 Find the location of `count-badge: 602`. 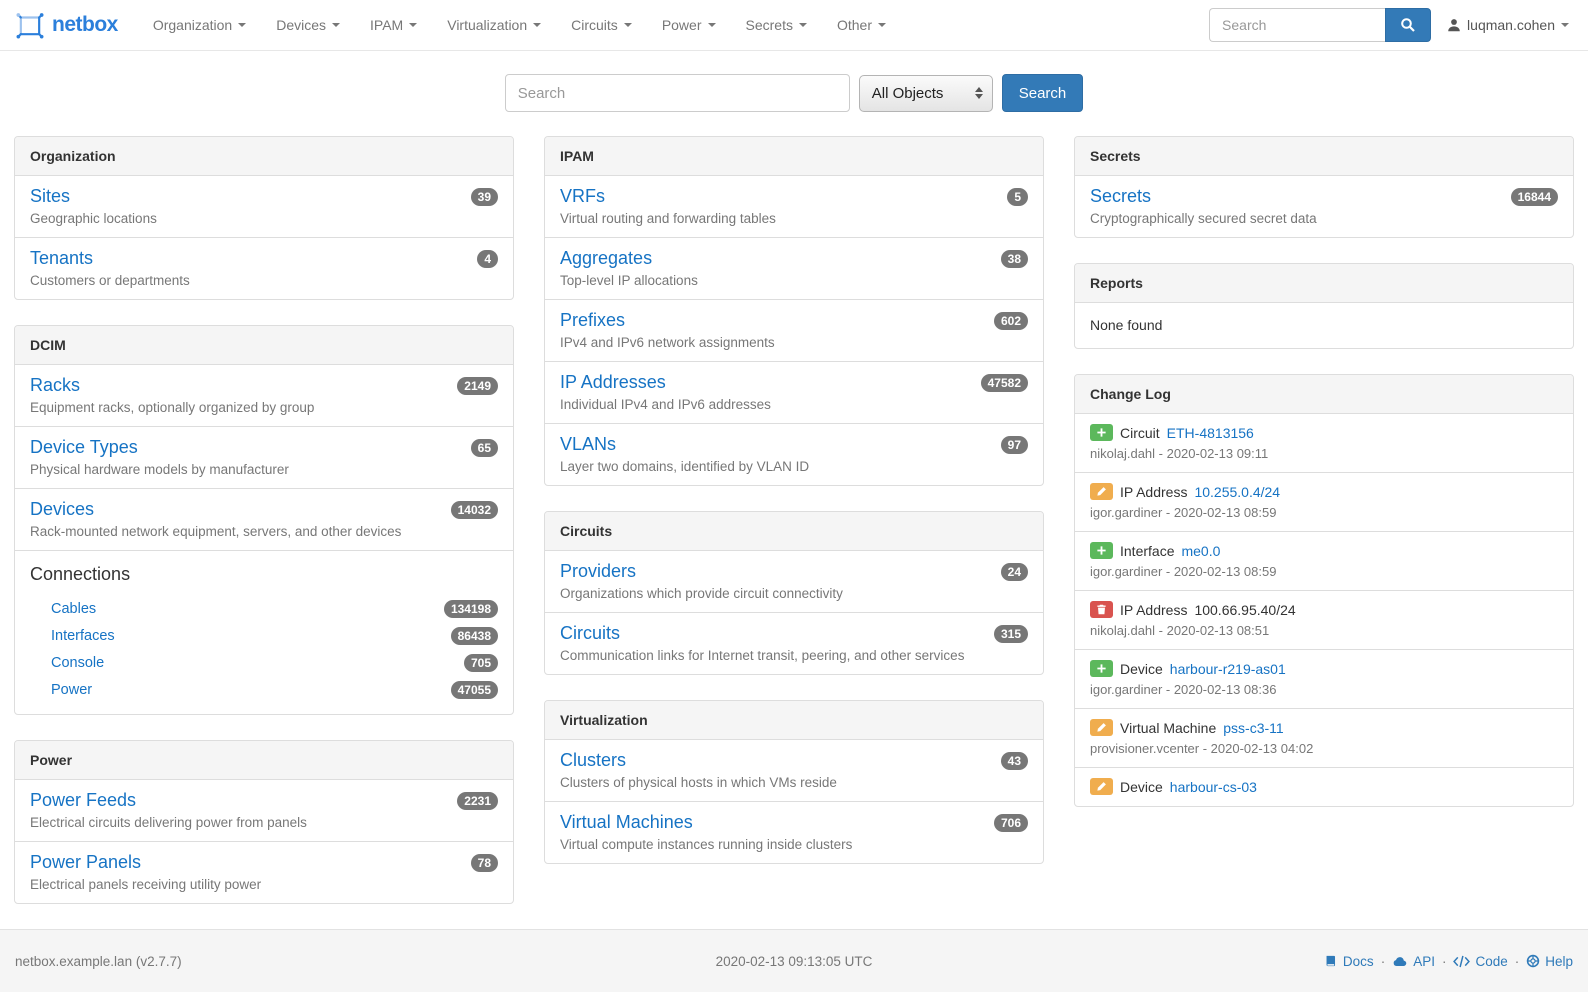

count-badge: 602 is located at coordinates (1010, 320).